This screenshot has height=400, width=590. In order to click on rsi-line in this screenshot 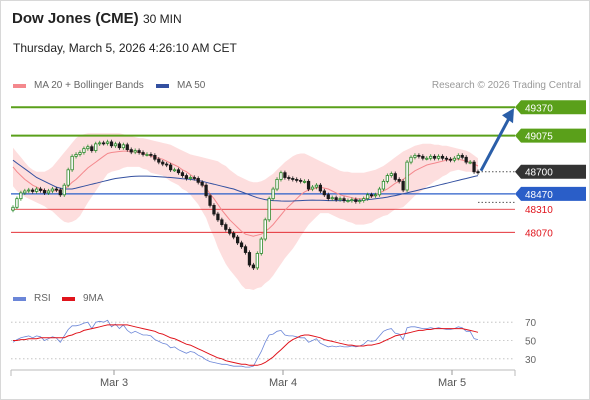, I will do `click(245, 343)`.